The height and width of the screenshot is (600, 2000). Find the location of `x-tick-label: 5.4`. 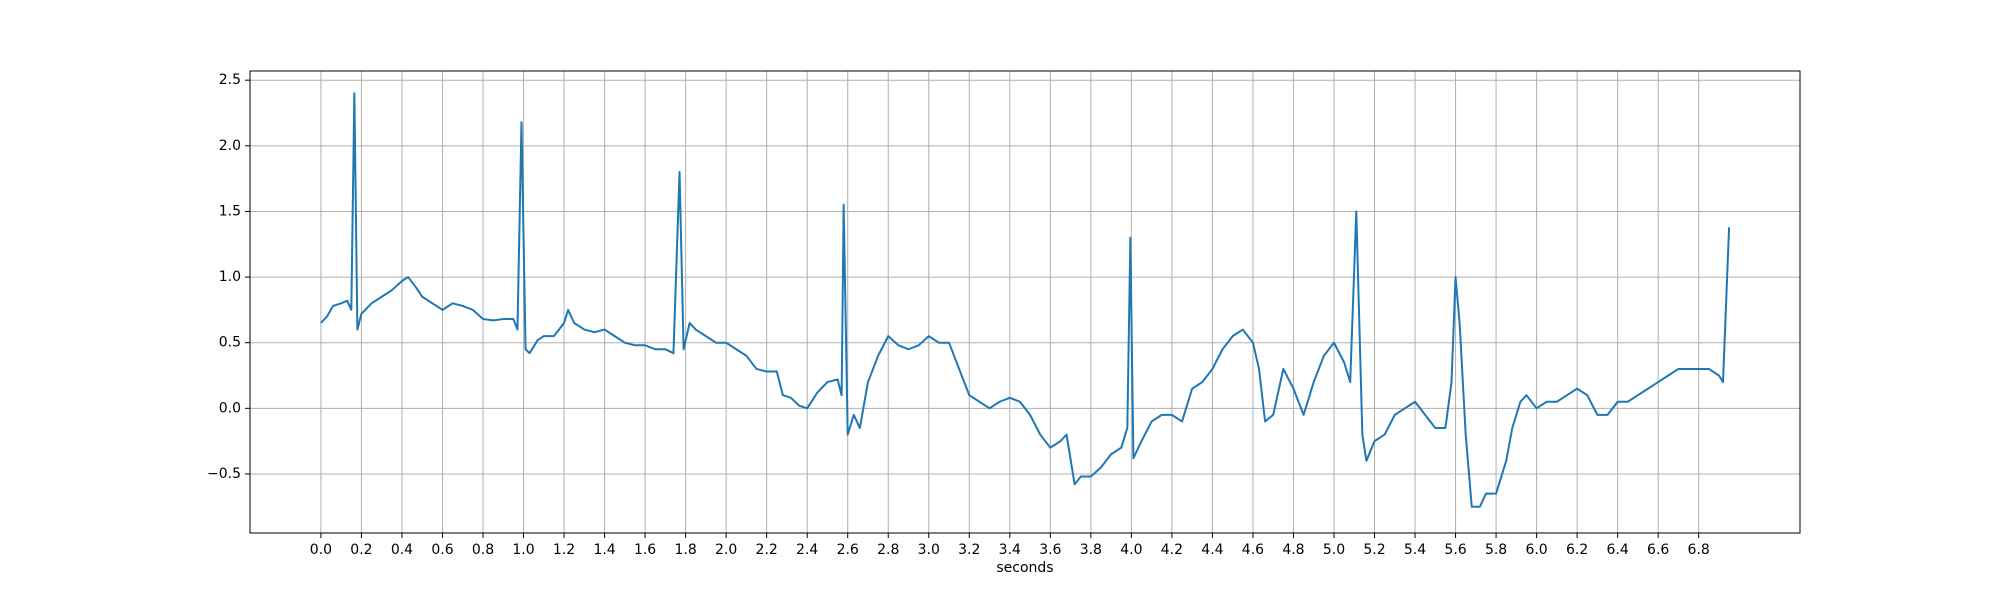

x-tick-label: 5.4 is located at coordinates (1415, 550).